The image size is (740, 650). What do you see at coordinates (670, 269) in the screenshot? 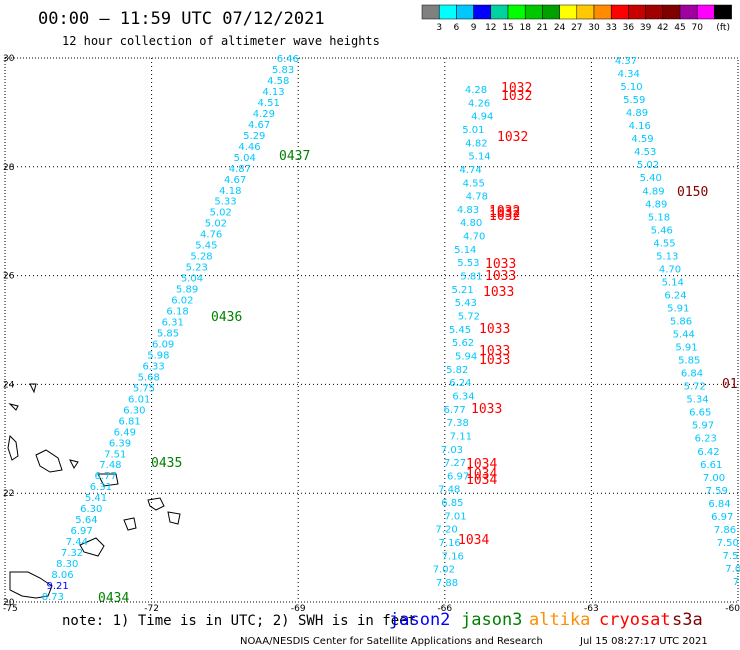
I see `swh-label: 4.70` at bounding box center [670, 269].